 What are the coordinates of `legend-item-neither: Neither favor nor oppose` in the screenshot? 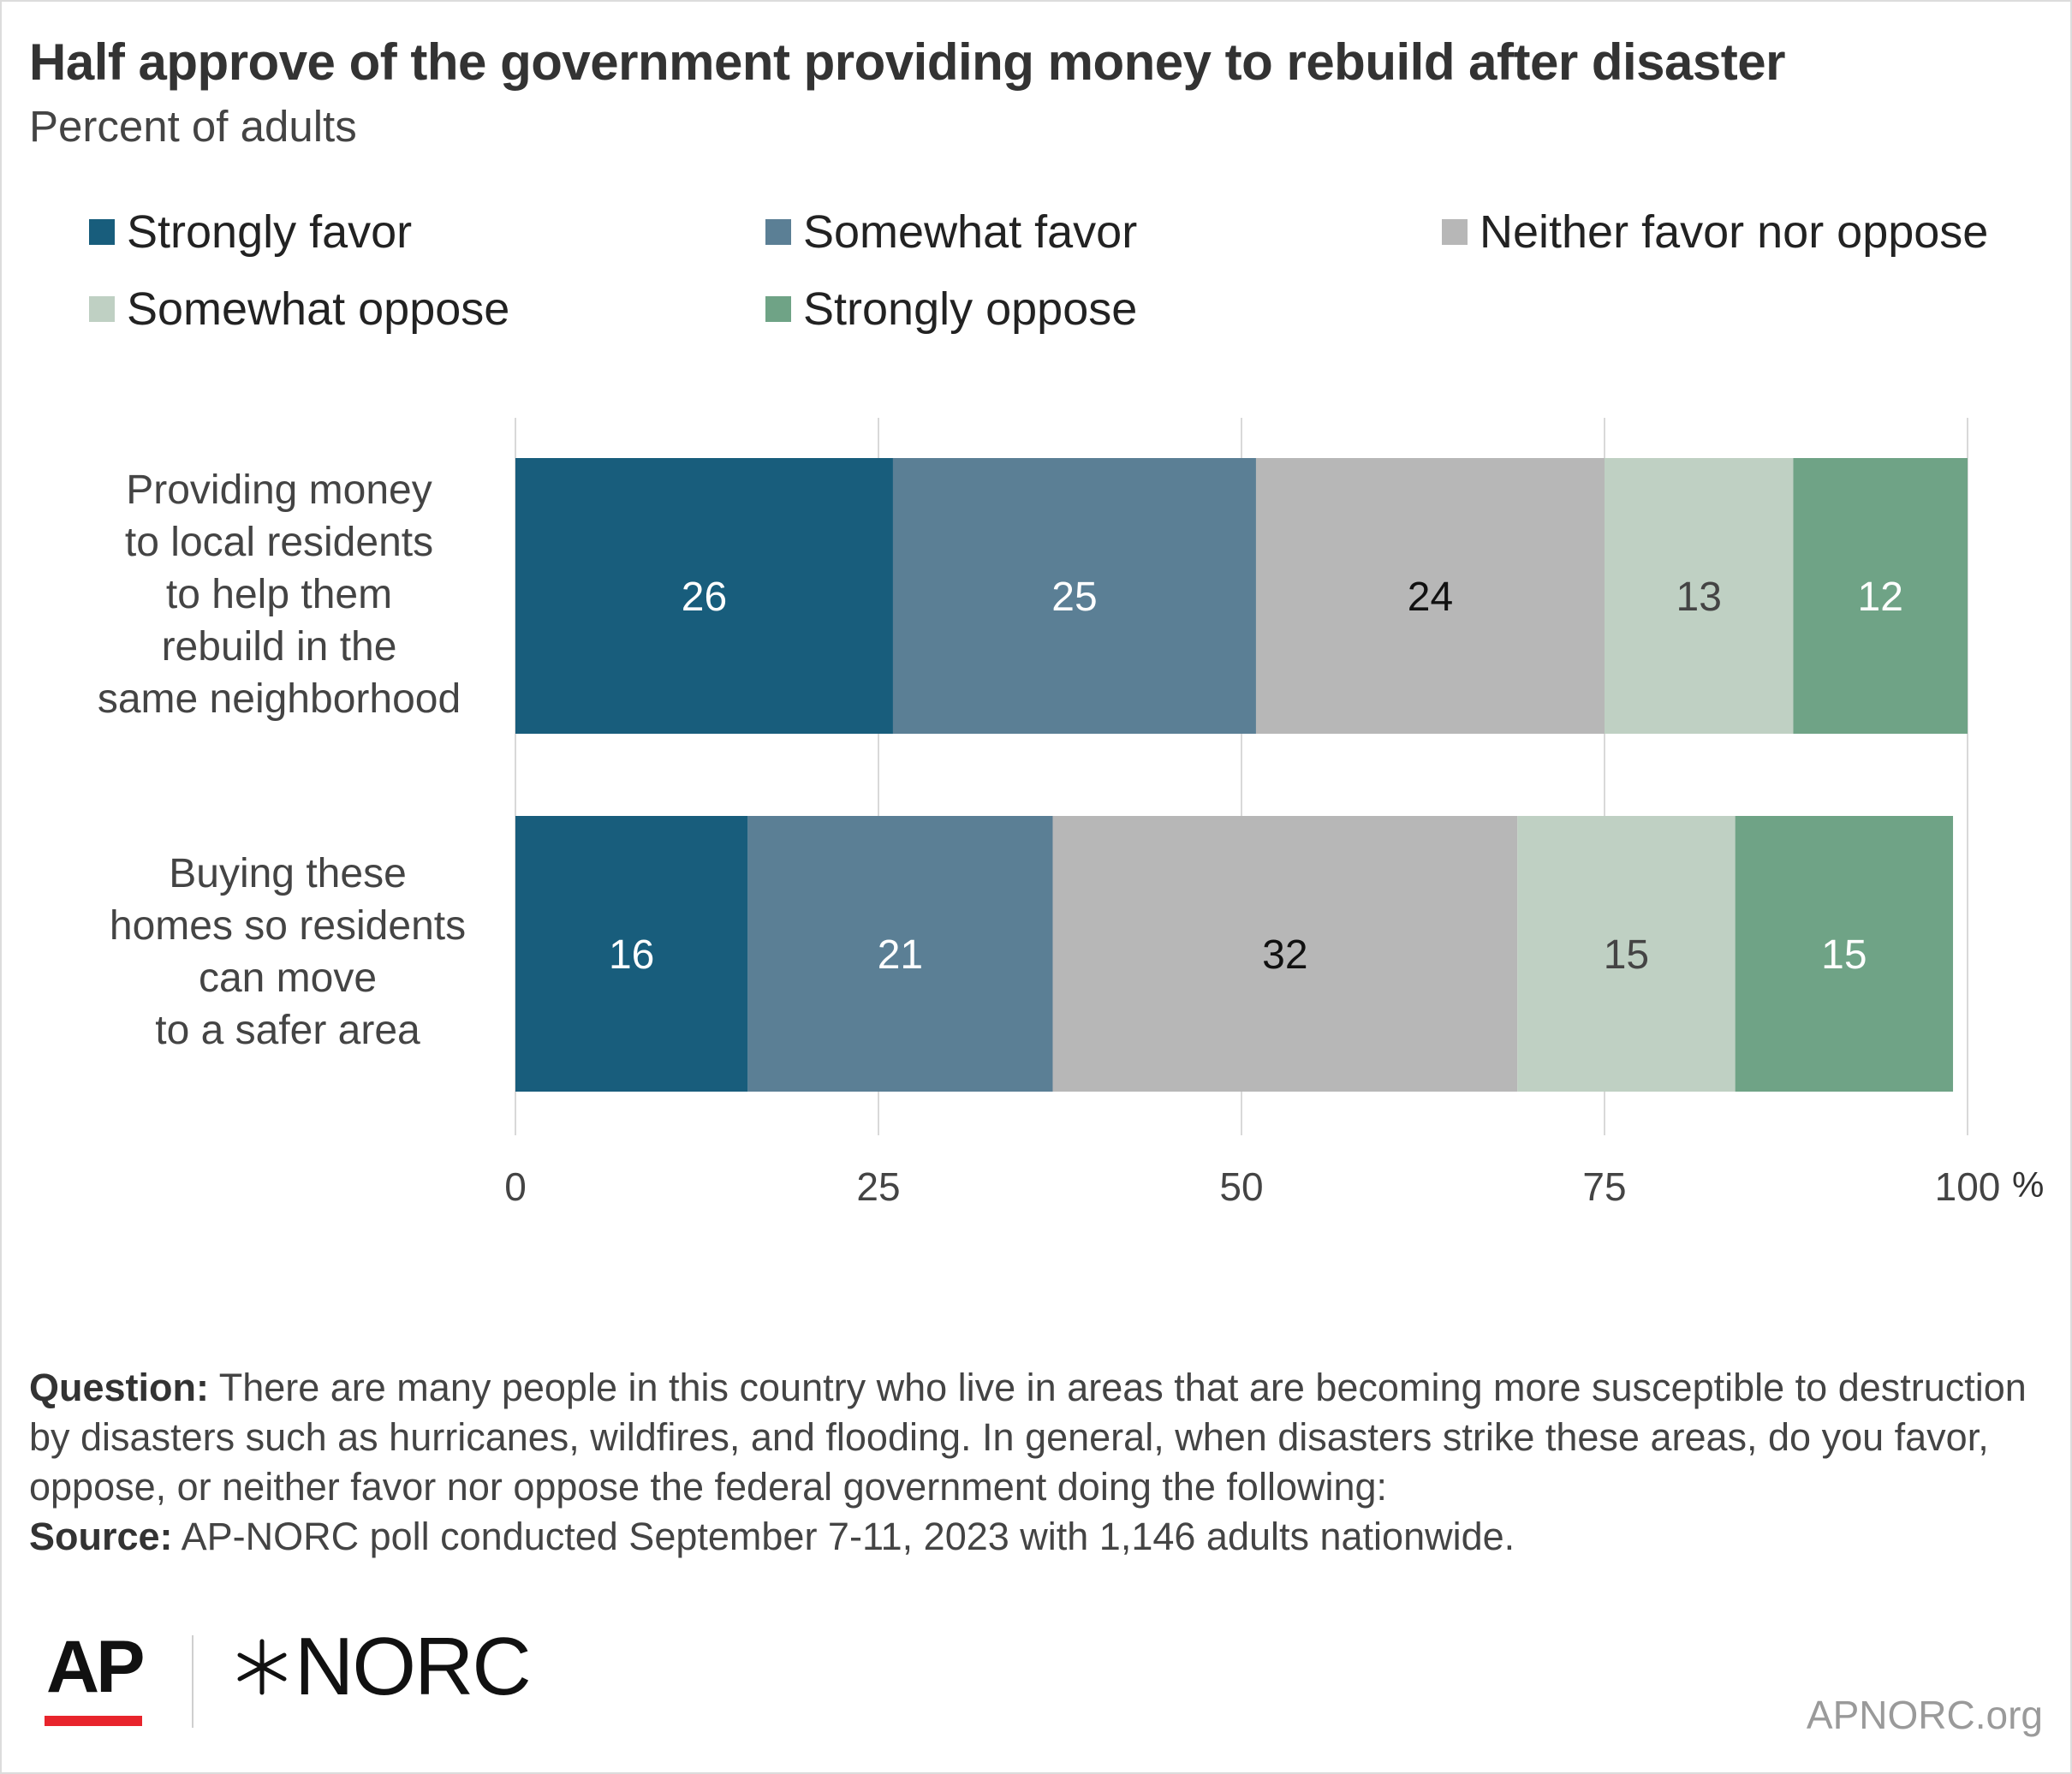 It's located at (1715, 232).